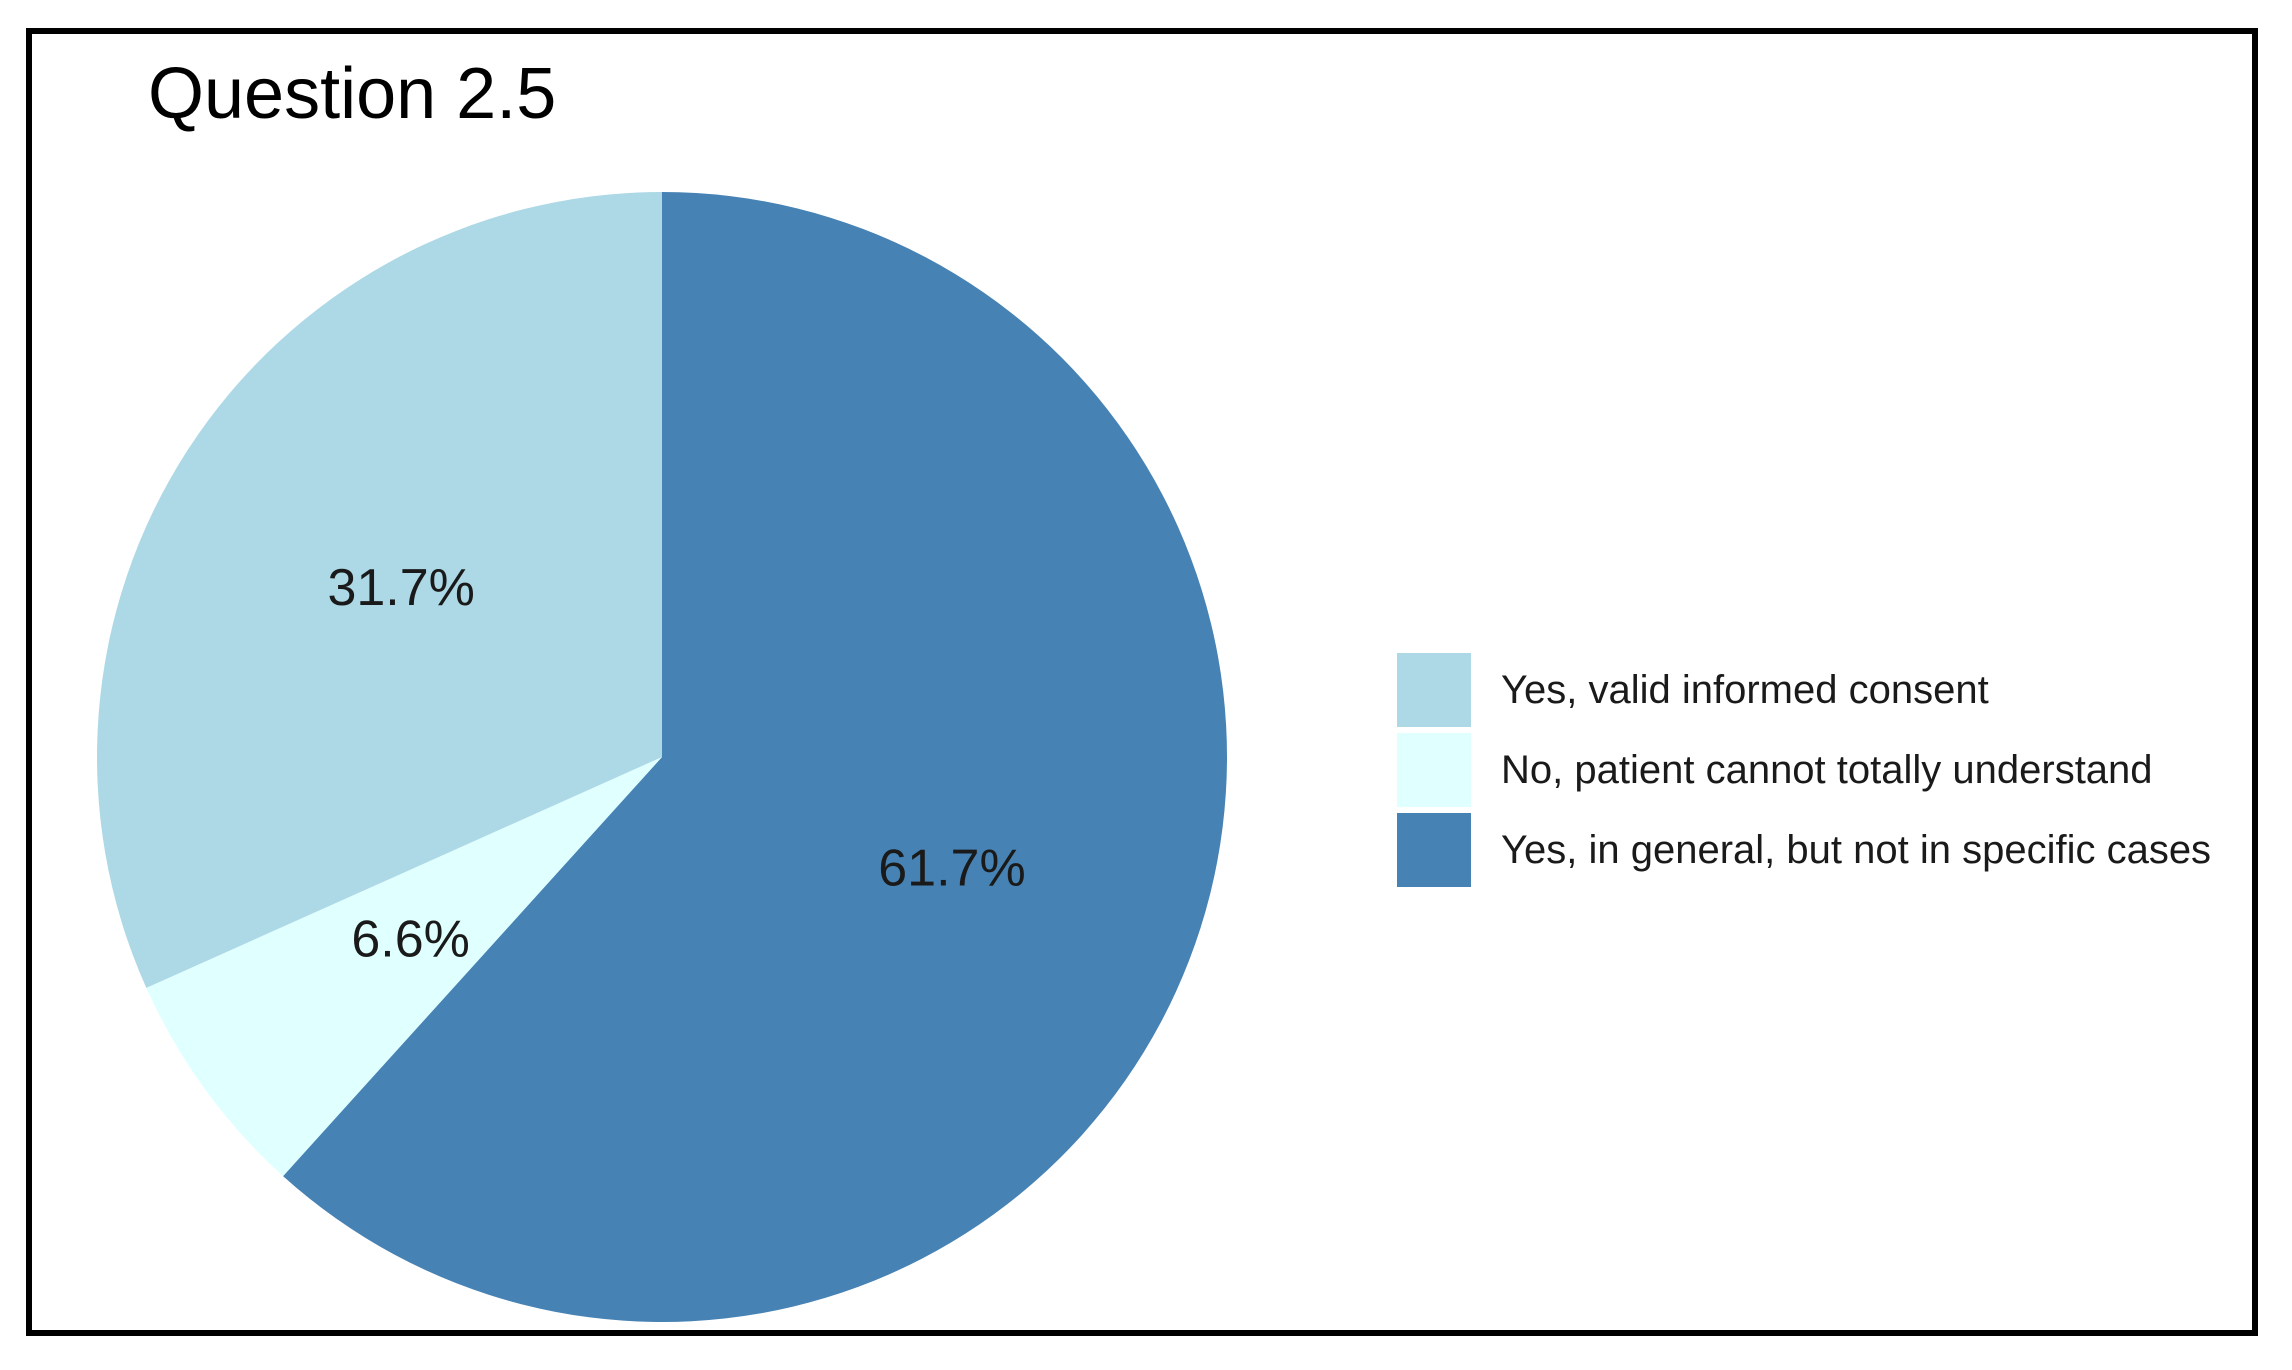  What do you see at coordinates (400, 588) in the screenshot?
I see `slice-label-2: 31.7%` at bounding box center [400, 588].